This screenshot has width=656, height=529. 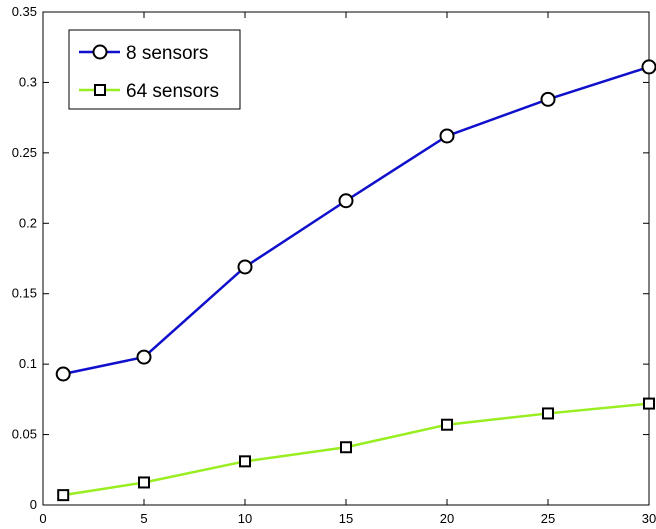 What do you see at coordinates (24, 293) in the screenshot?
I see `y-tick-label: 0.15` at bounding box center [24, 293].